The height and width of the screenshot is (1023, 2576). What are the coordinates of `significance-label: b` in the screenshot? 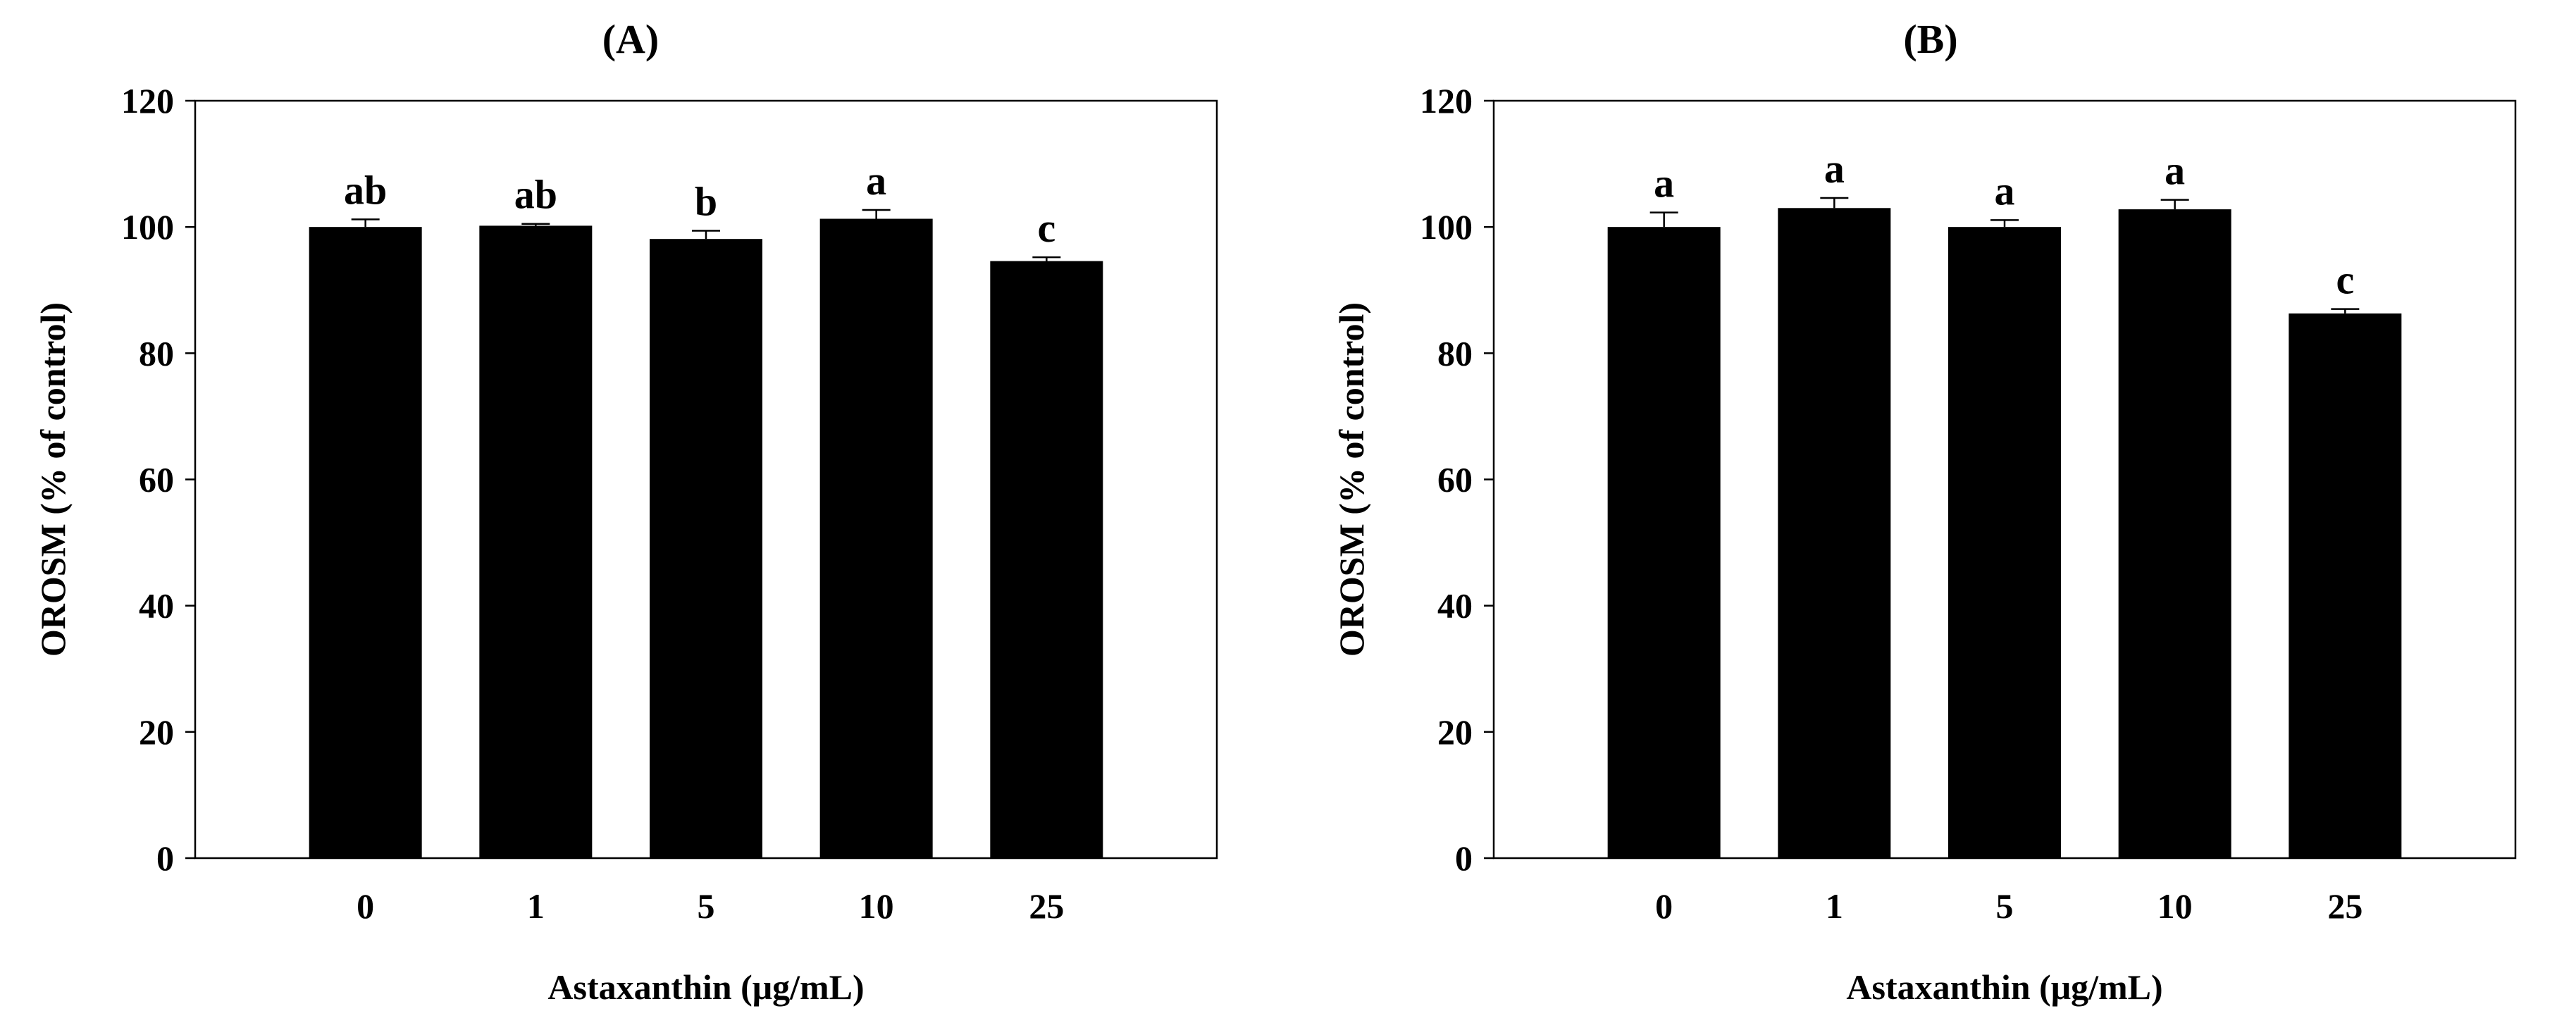 It's located at (706, 202).